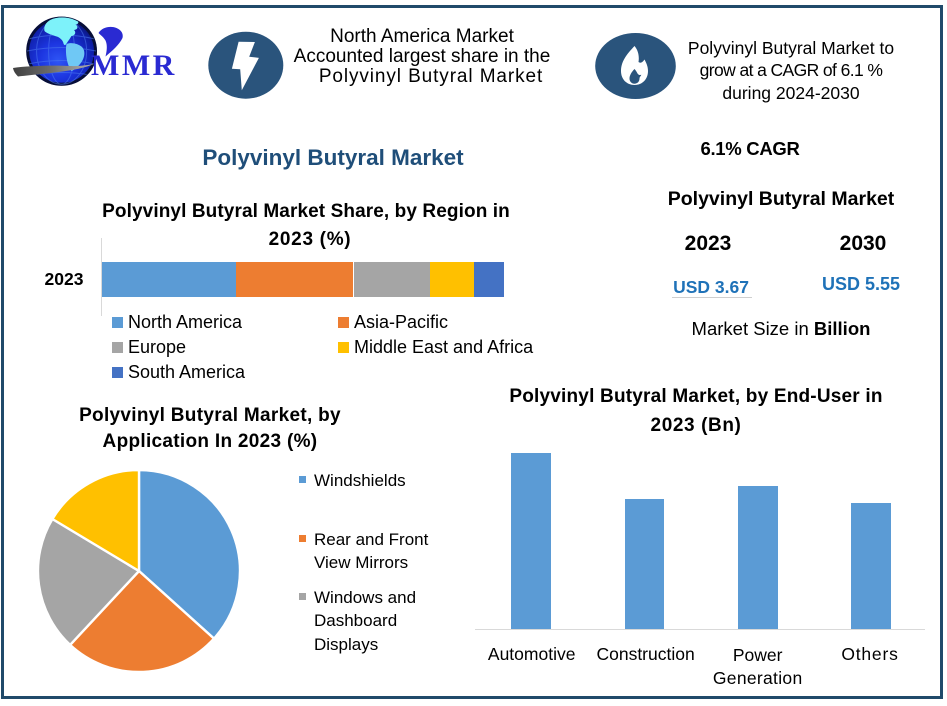 The width and height of the screenshot is (947, 706). What do you see at coordinates (134, 65) in the screenshot?
I see `svg-text: MMR` at bounding box center [134, 65].